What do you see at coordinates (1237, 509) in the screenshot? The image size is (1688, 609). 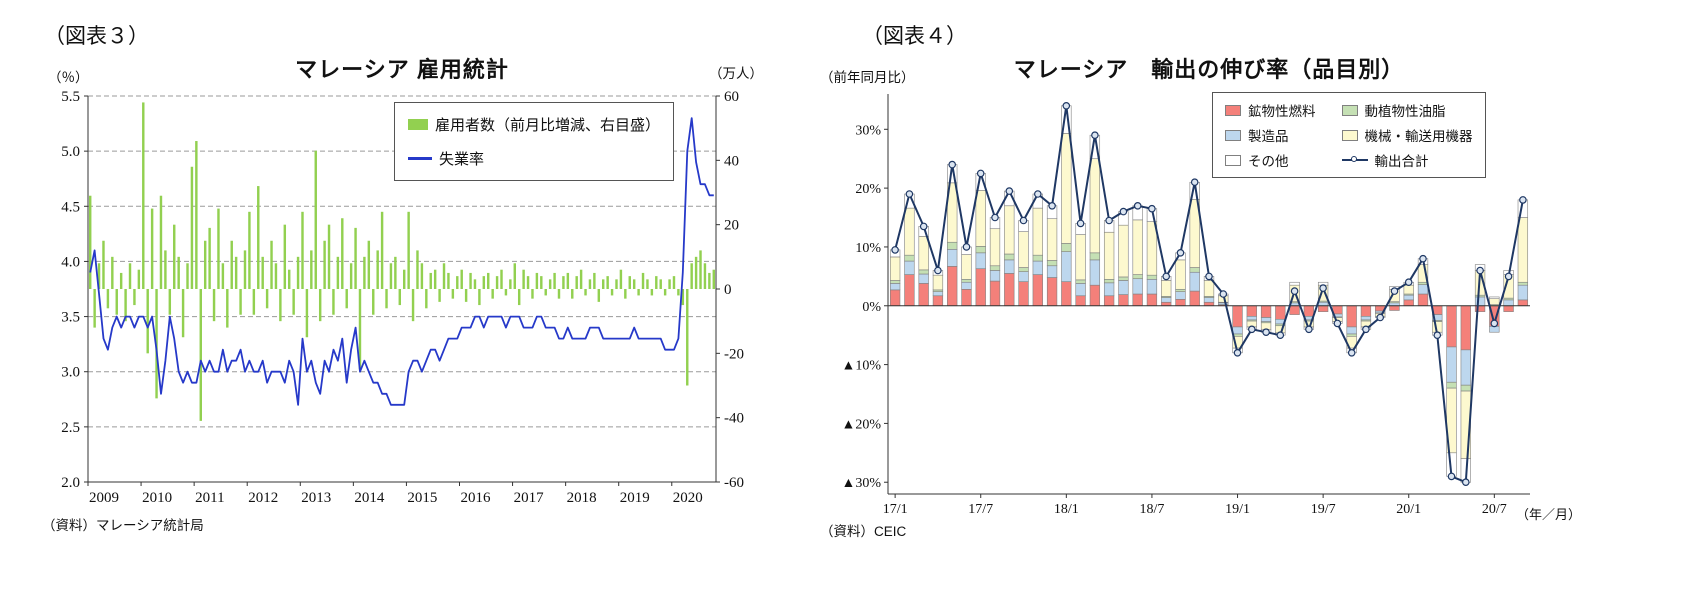 I see `svg-text: 19/1` at bounding box center [1237, 509].